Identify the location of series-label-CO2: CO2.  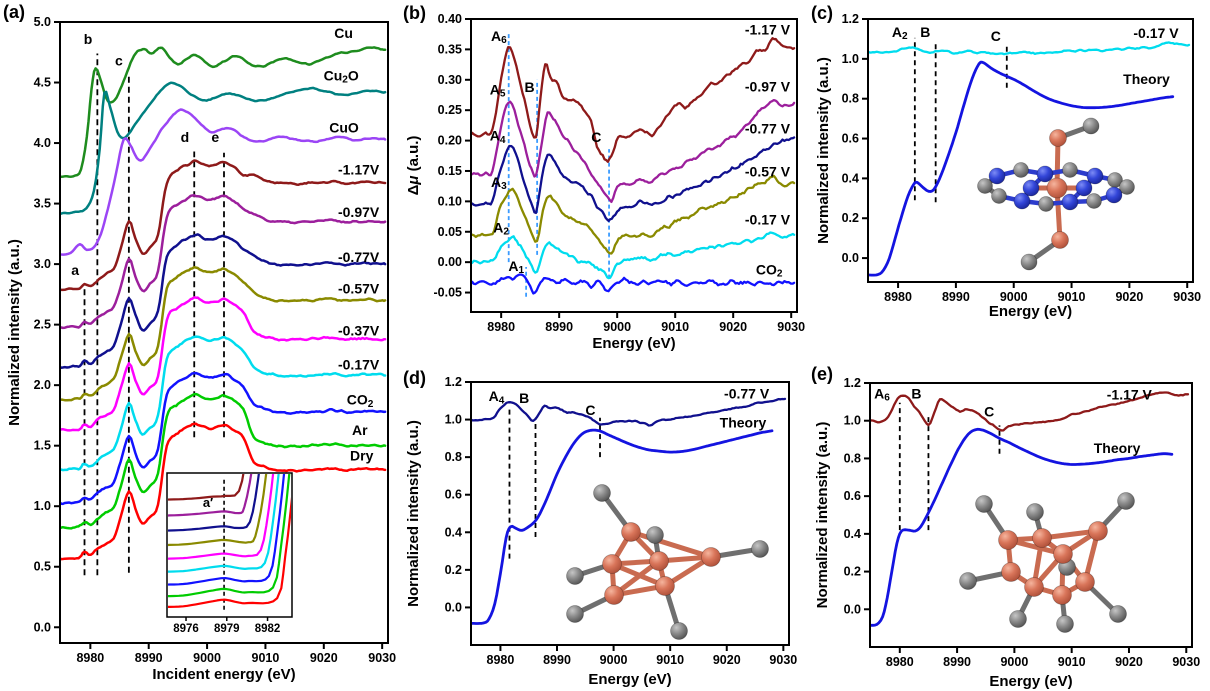
(360, 401).